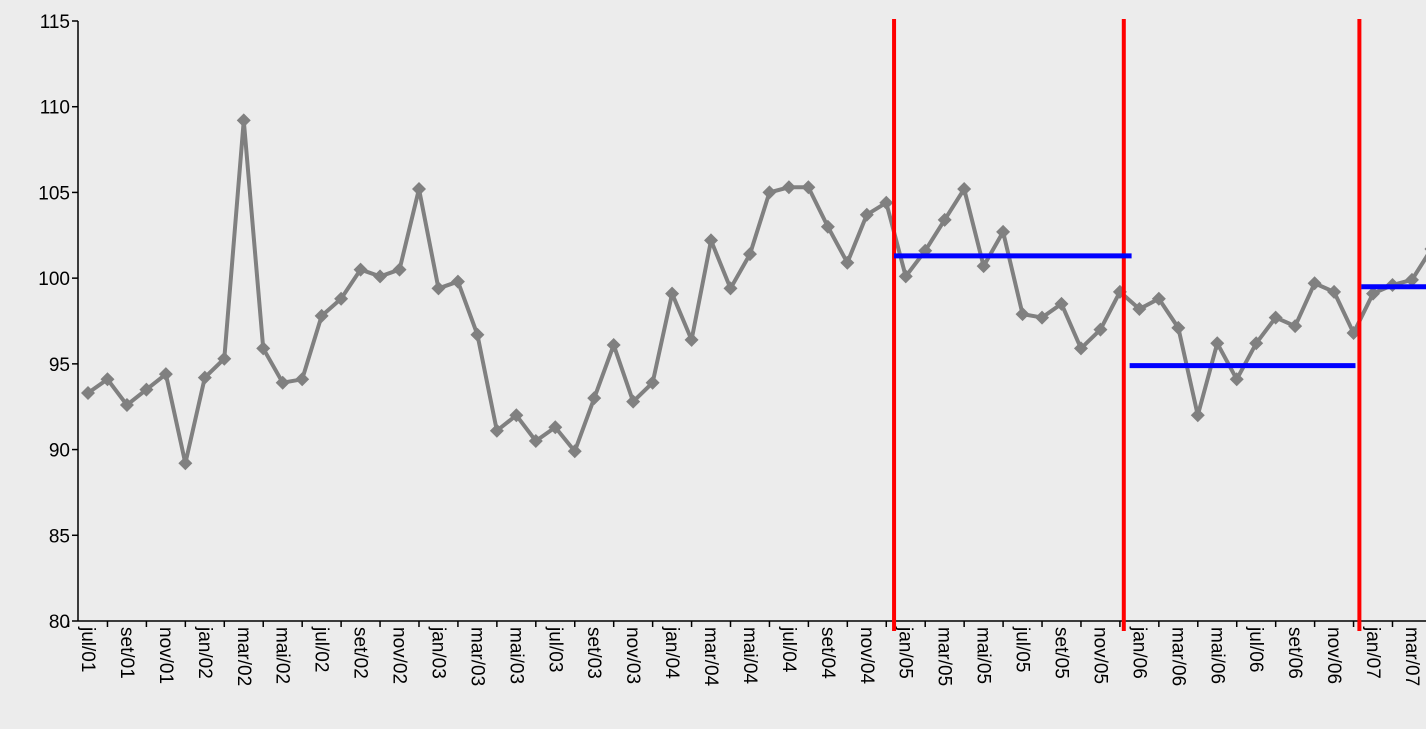 The image size is (1426, 729). I want to click on x-tick-label: mar/03, so click(476, 656).